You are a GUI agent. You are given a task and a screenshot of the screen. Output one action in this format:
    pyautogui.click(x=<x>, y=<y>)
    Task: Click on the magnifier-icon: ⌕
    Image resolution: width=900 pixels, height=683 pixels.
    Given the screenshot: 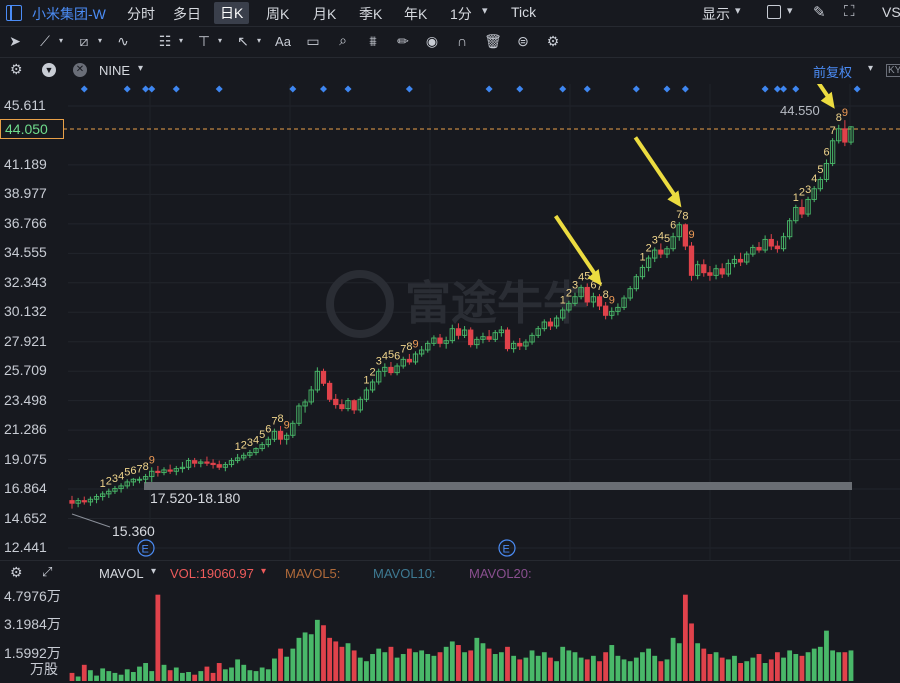 What is the action you would take?
    pyautogui.click(x=343, y=40)
    